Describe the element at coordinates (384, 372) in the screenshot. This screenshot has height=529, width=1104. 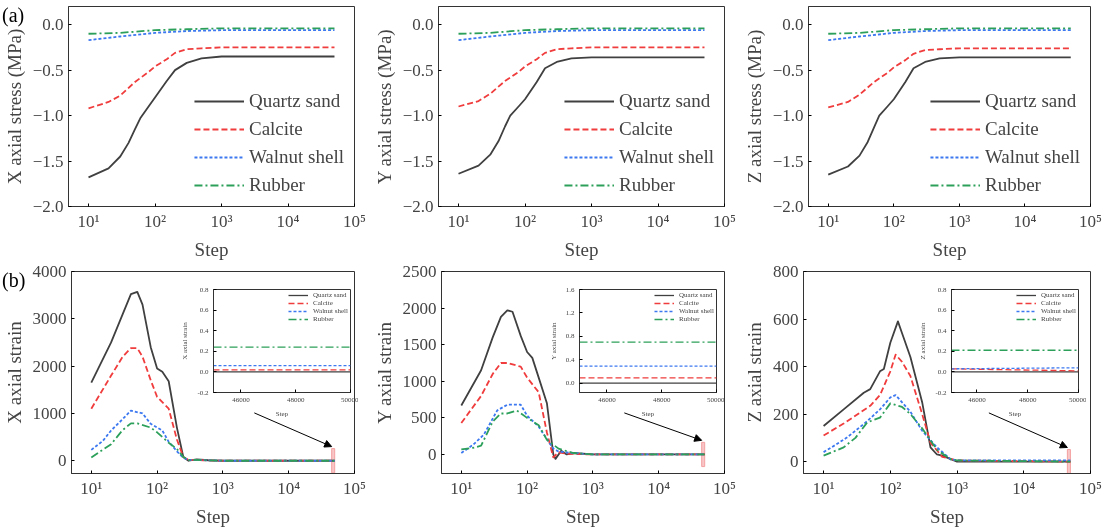
I see `y-axis-title: Y axial strain` at that location.